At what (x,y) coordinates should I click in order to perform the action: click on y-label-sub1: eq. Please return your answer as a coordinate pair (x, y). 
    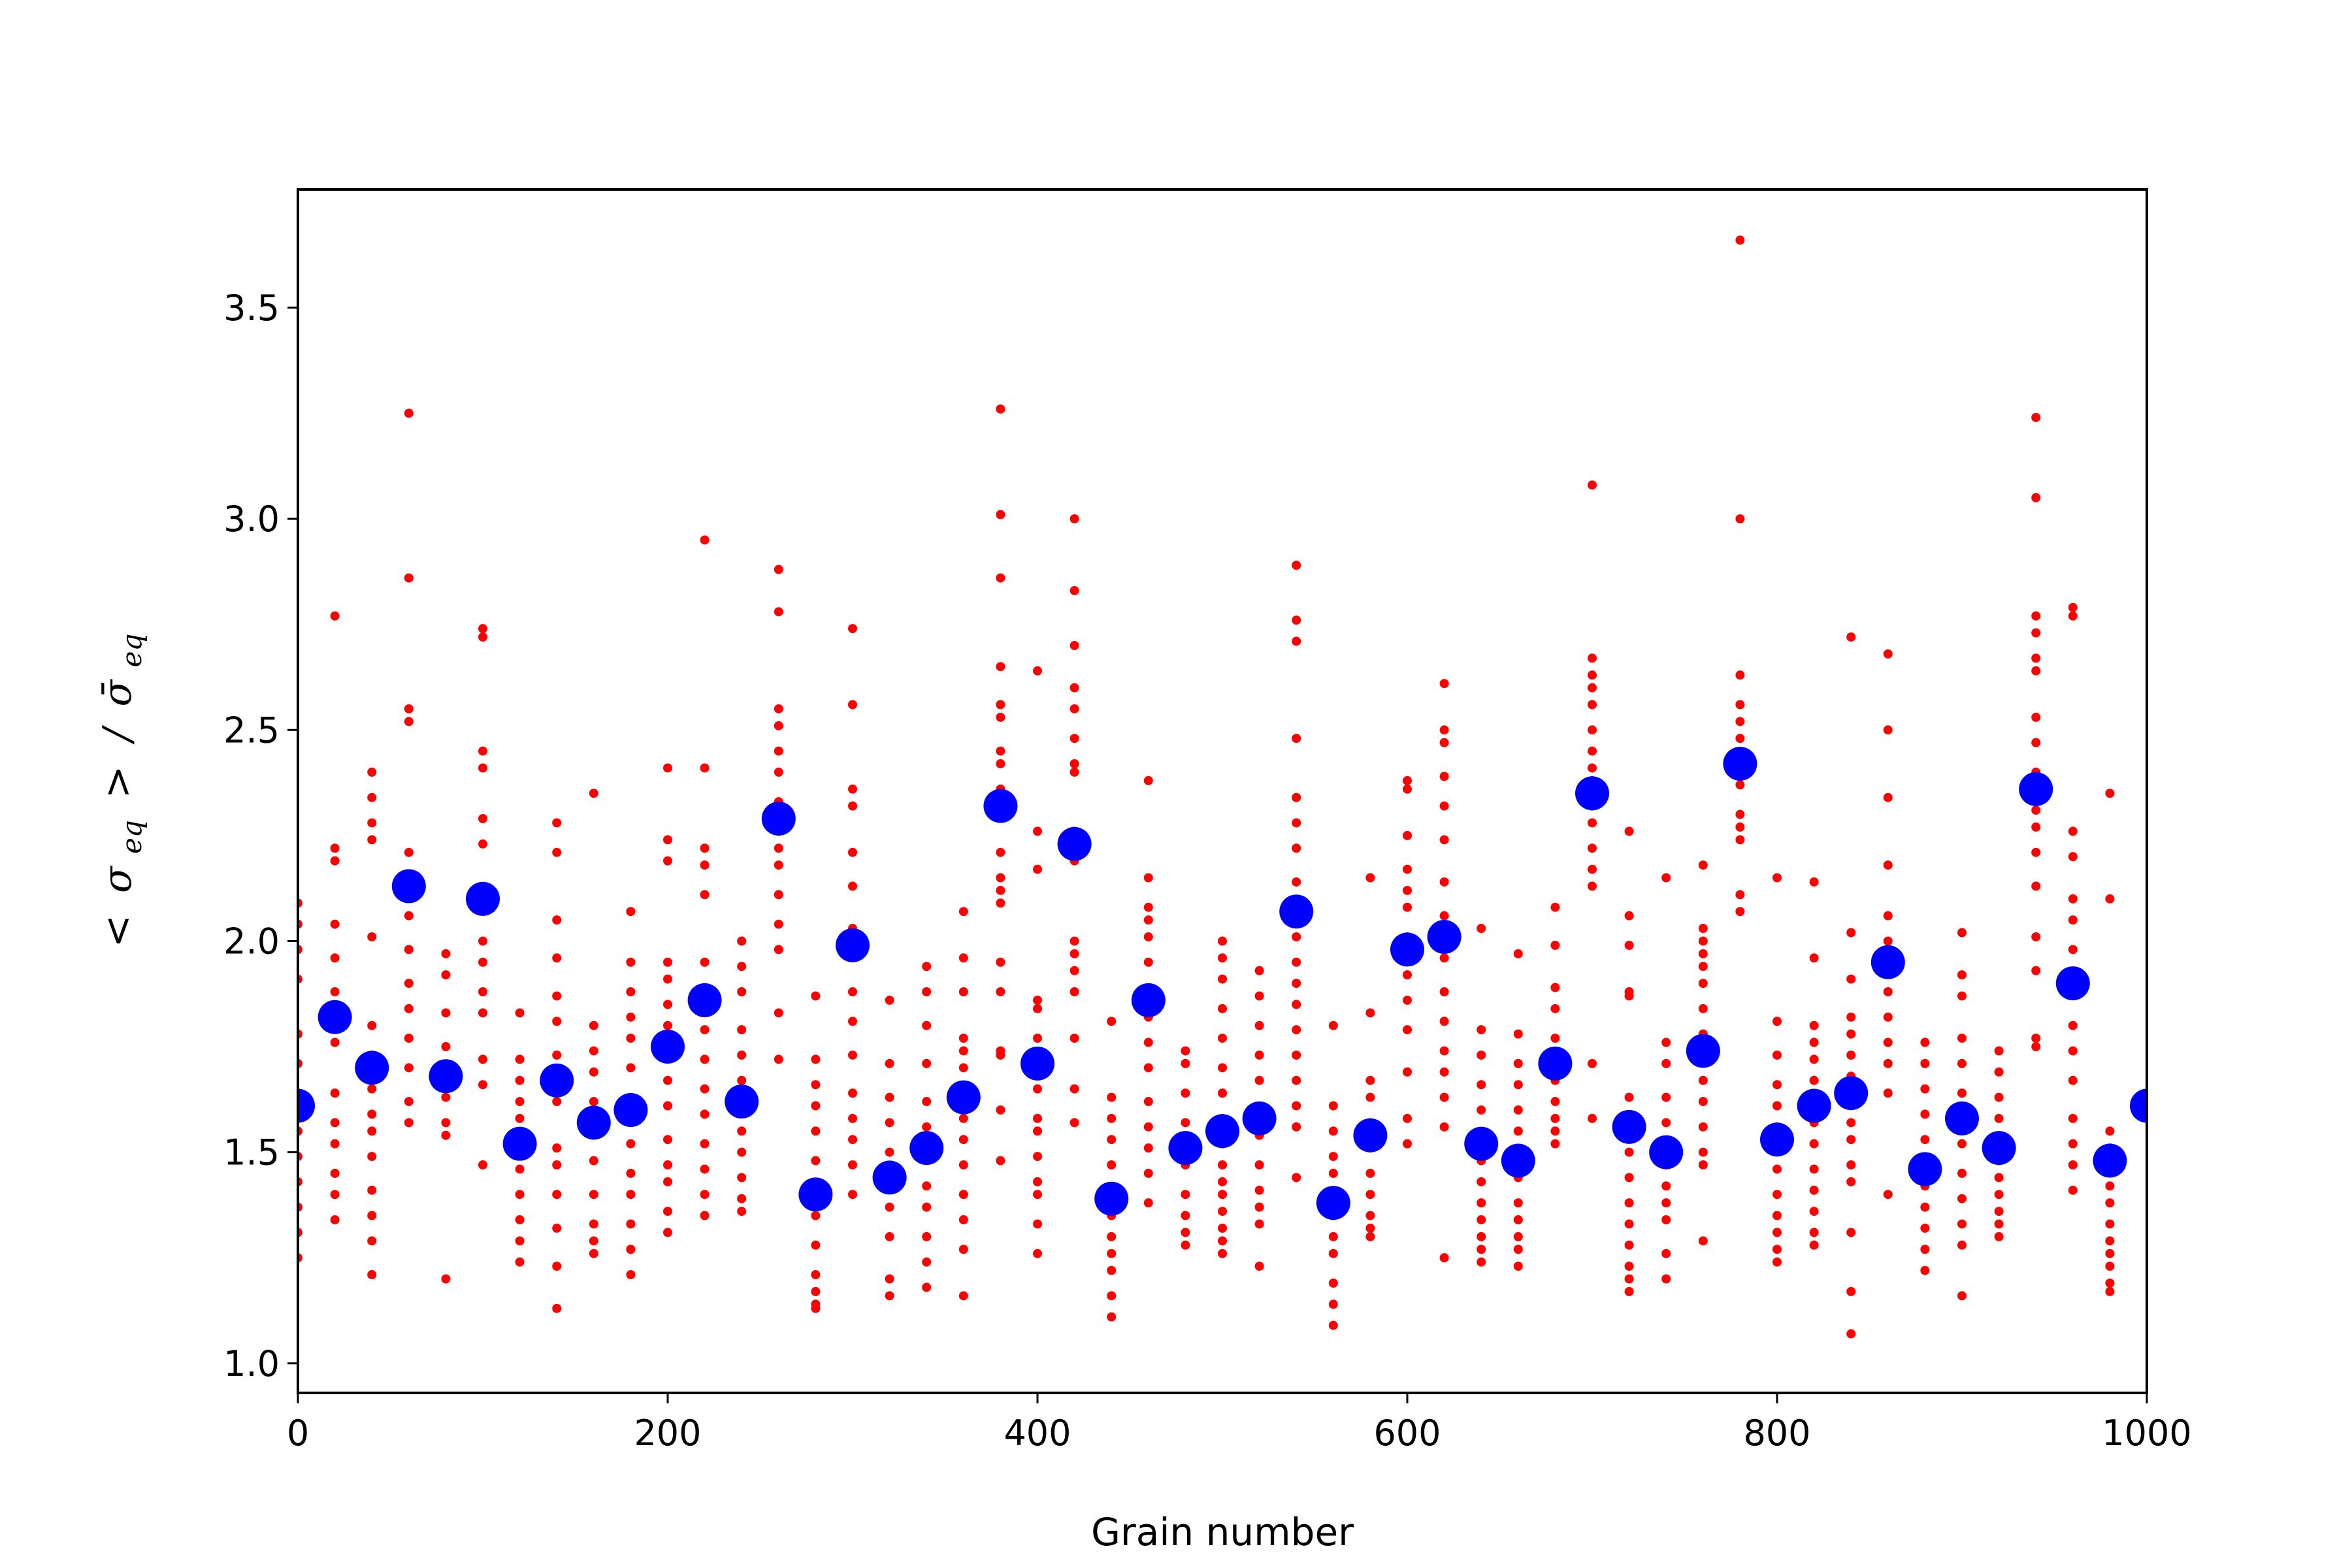
    Looking at the image, I should click on (132, 837).